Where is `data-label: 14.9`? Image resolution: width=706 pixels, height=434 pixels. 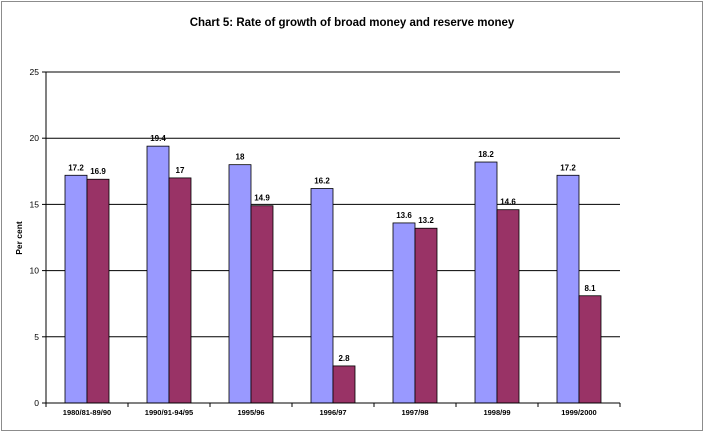
data-label: 14.9 is located at coordinates (262, 198).